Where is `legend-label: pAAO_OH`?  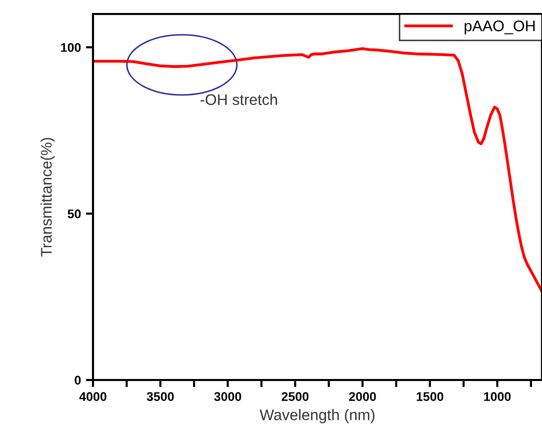
legend-label: pAAO_OH is located at coordinates (499, 27).